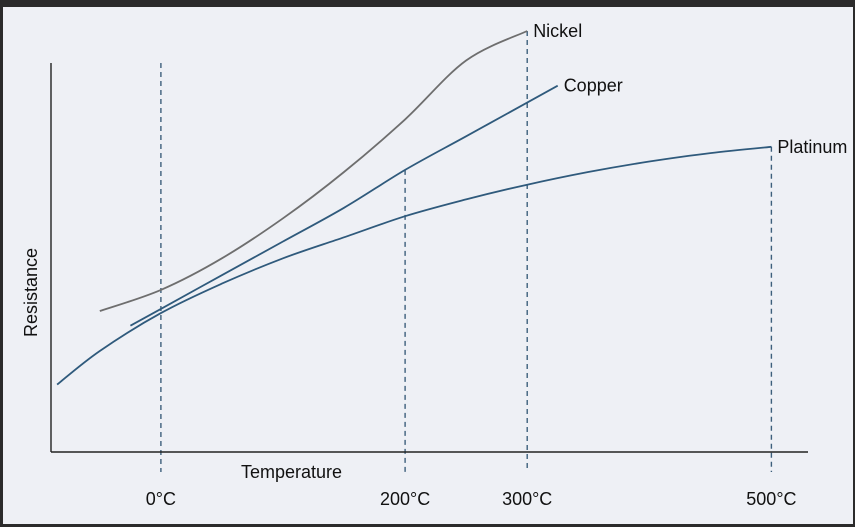 This screenshot has height=527, width=855. What do you see at coordinates (471, 499) in the screenshot?
I see `tick-labels: 0°C 200°C 300°C 500°C` at bounding box center [471, 499].